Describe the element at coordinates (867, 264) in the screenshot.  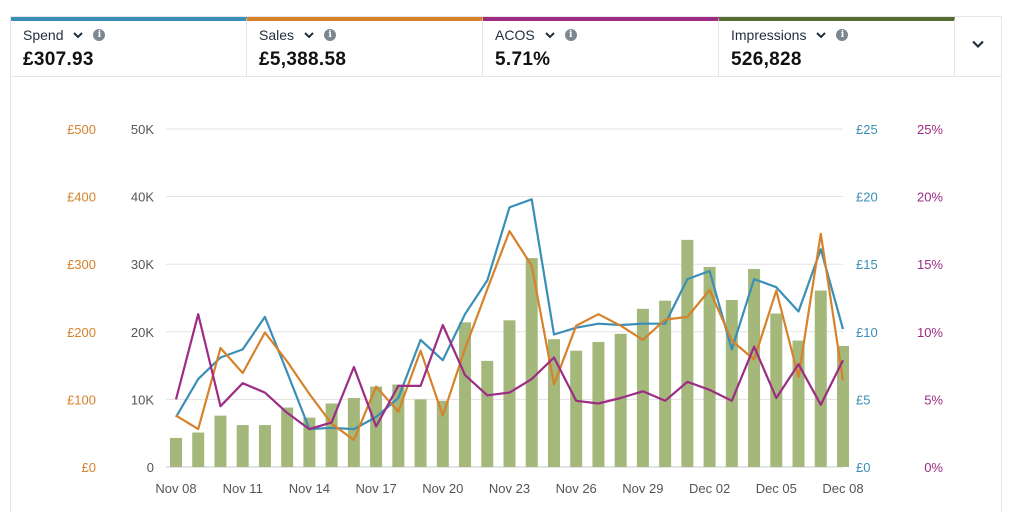
I see `spend-axis-tick-label: £15` at that location.